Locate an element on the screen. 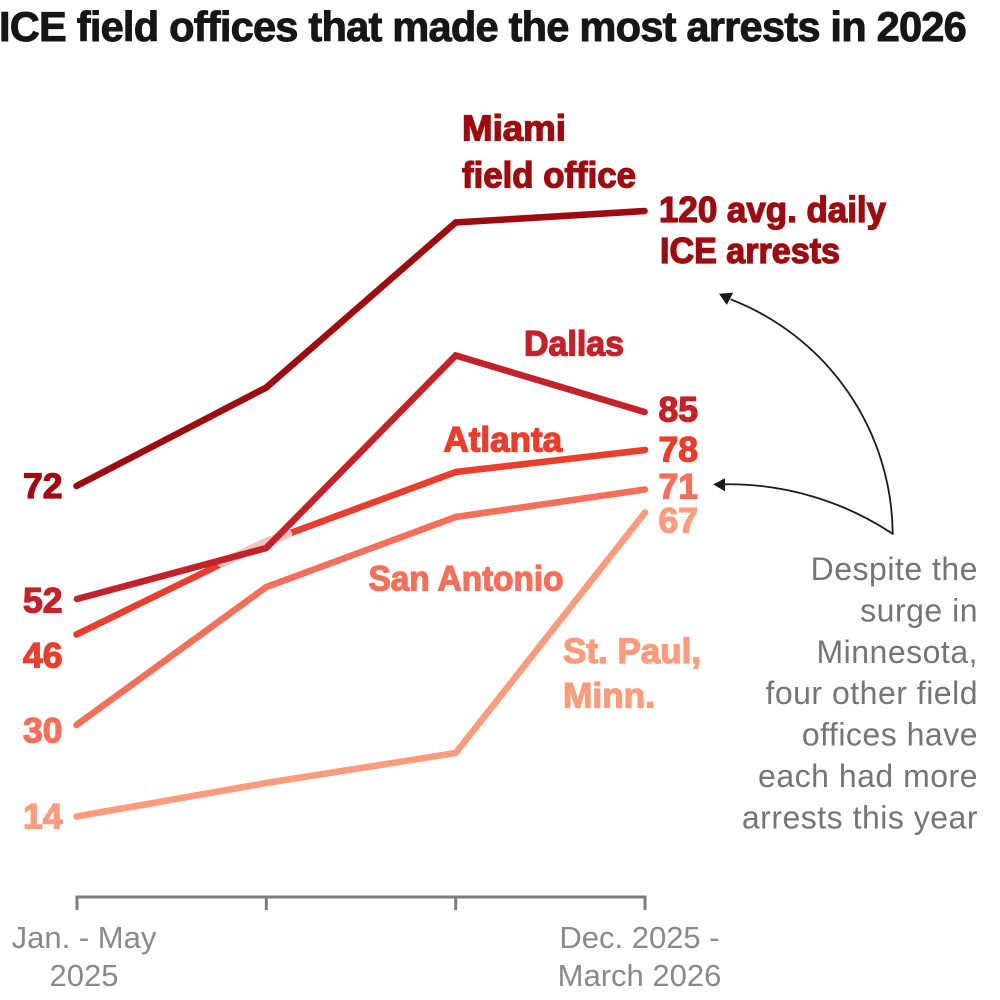 Image resolution: width=1000 pixels, height=1000 pixels. svg-text: 72 is located at coordinates (43, 486).